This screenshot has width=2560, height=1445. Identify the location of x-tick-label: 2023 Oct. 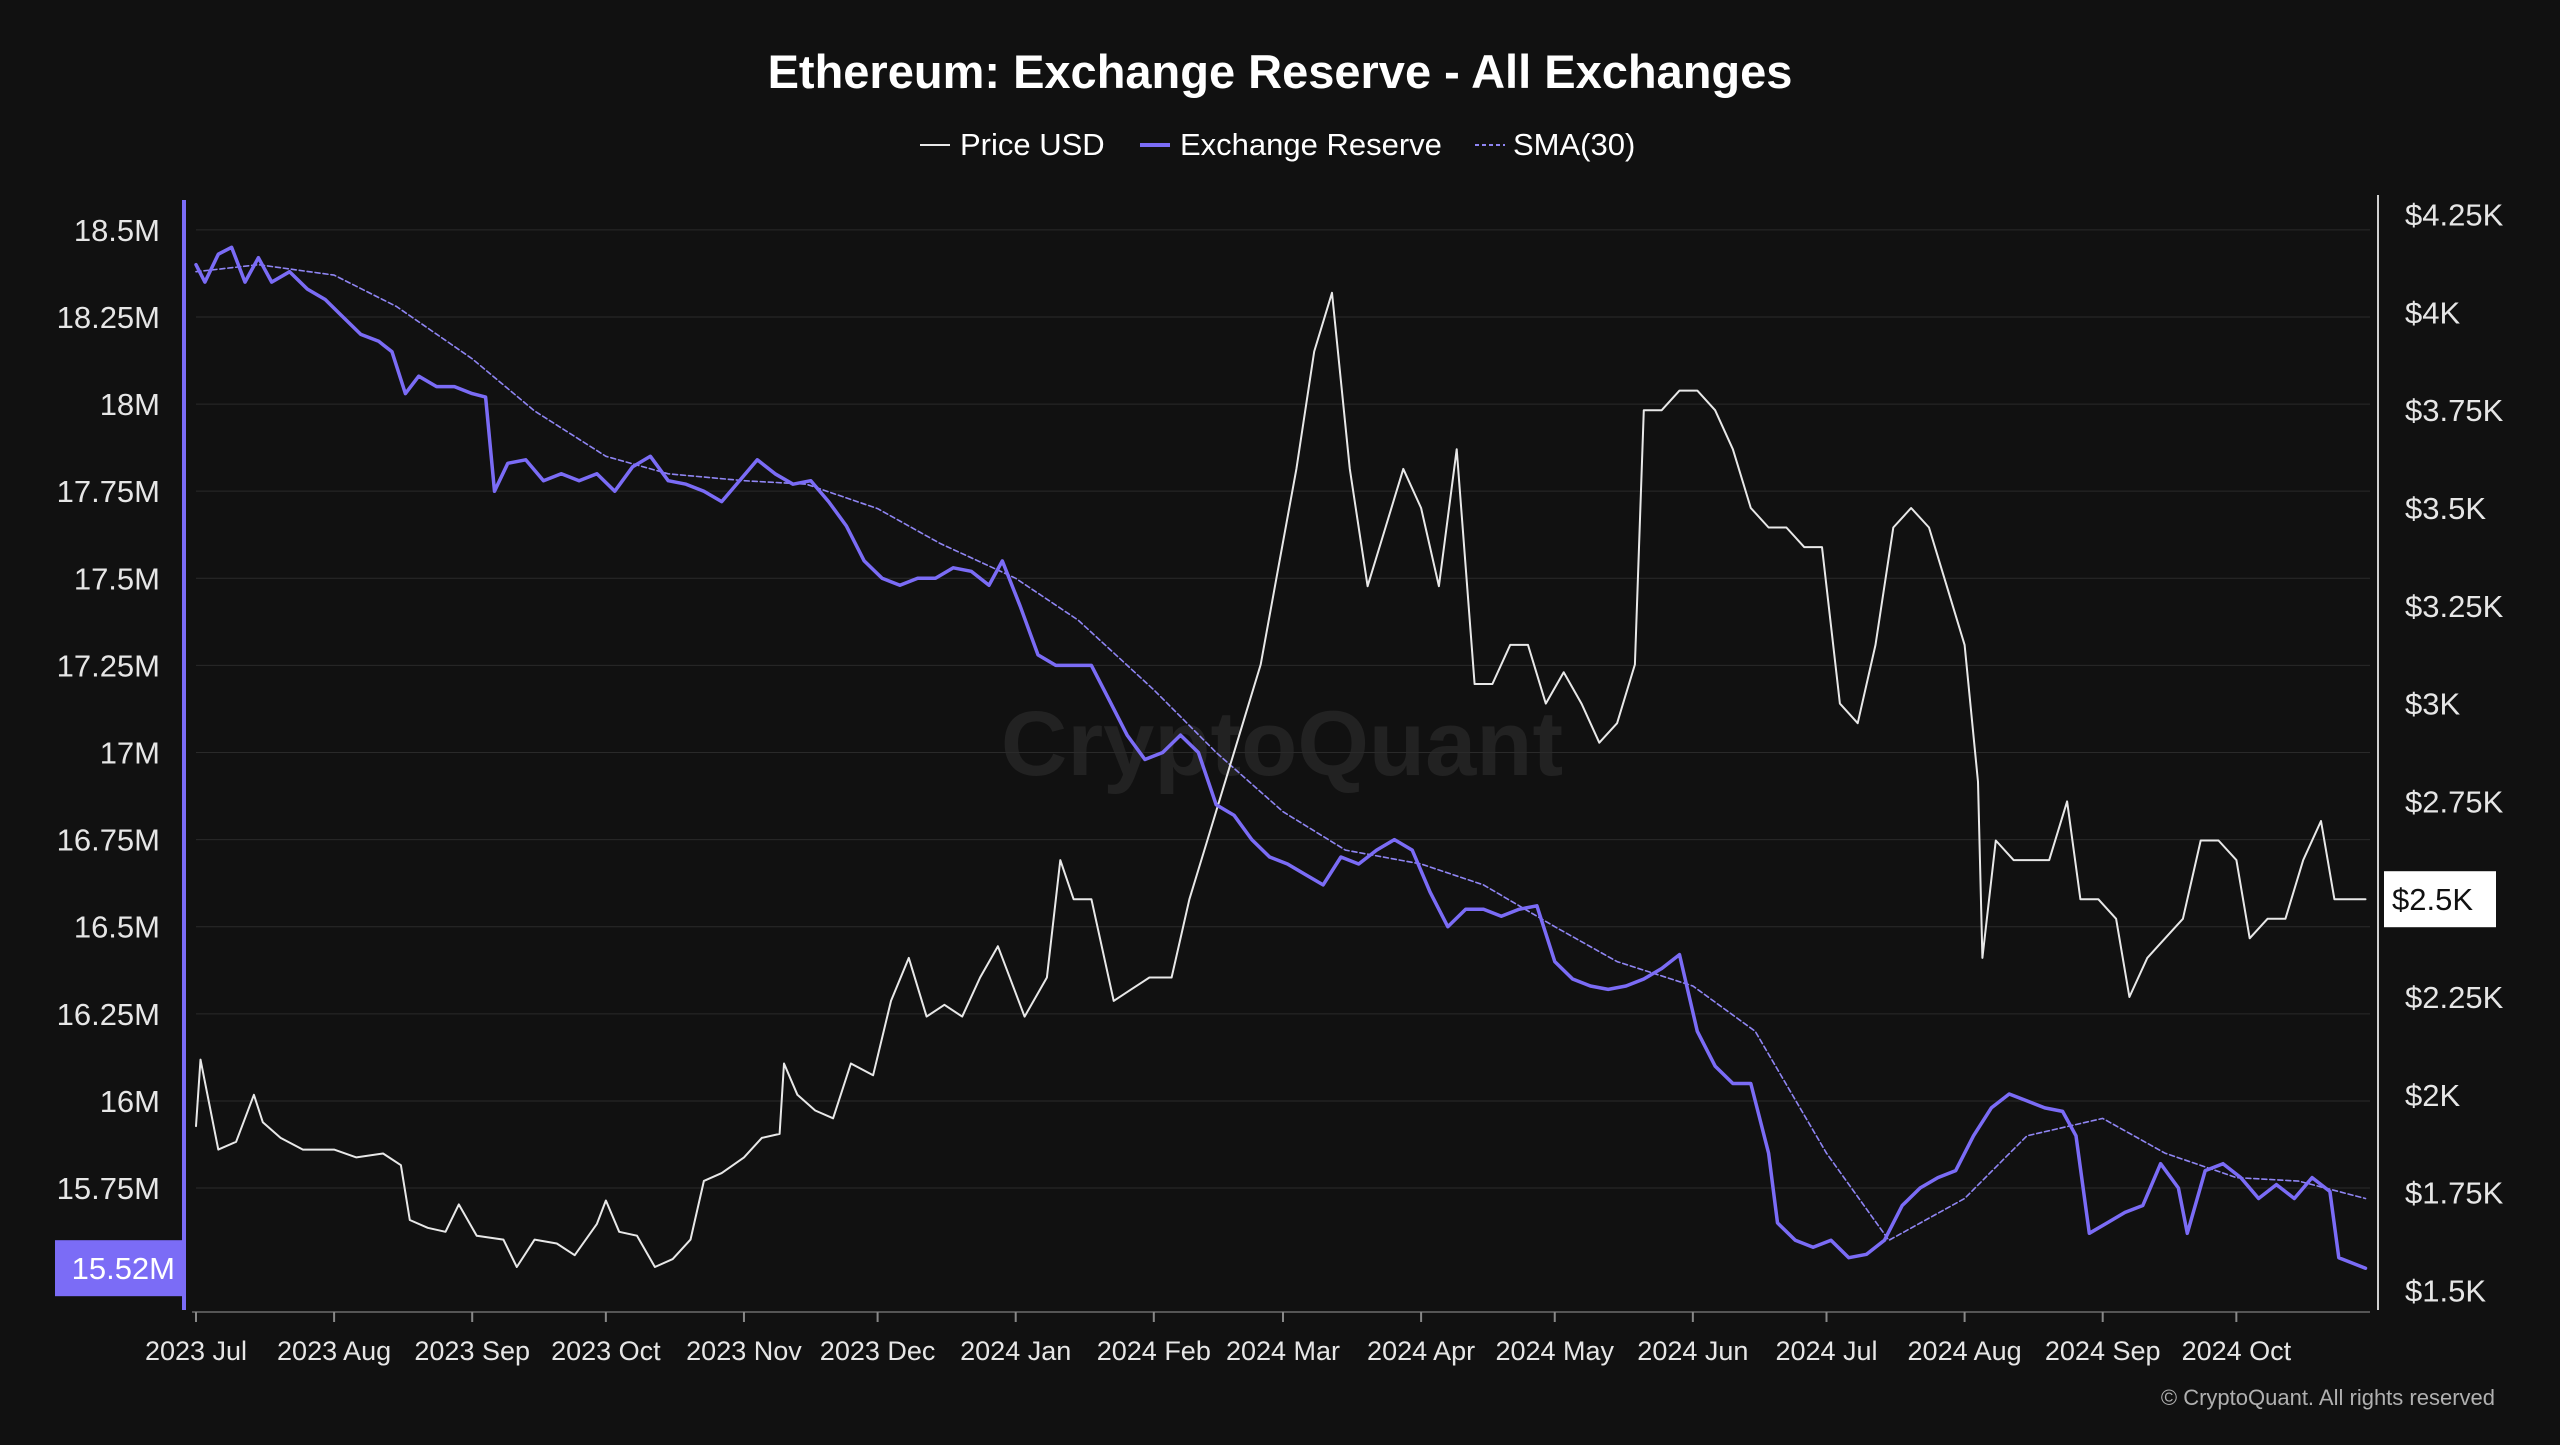
(606, 1351).